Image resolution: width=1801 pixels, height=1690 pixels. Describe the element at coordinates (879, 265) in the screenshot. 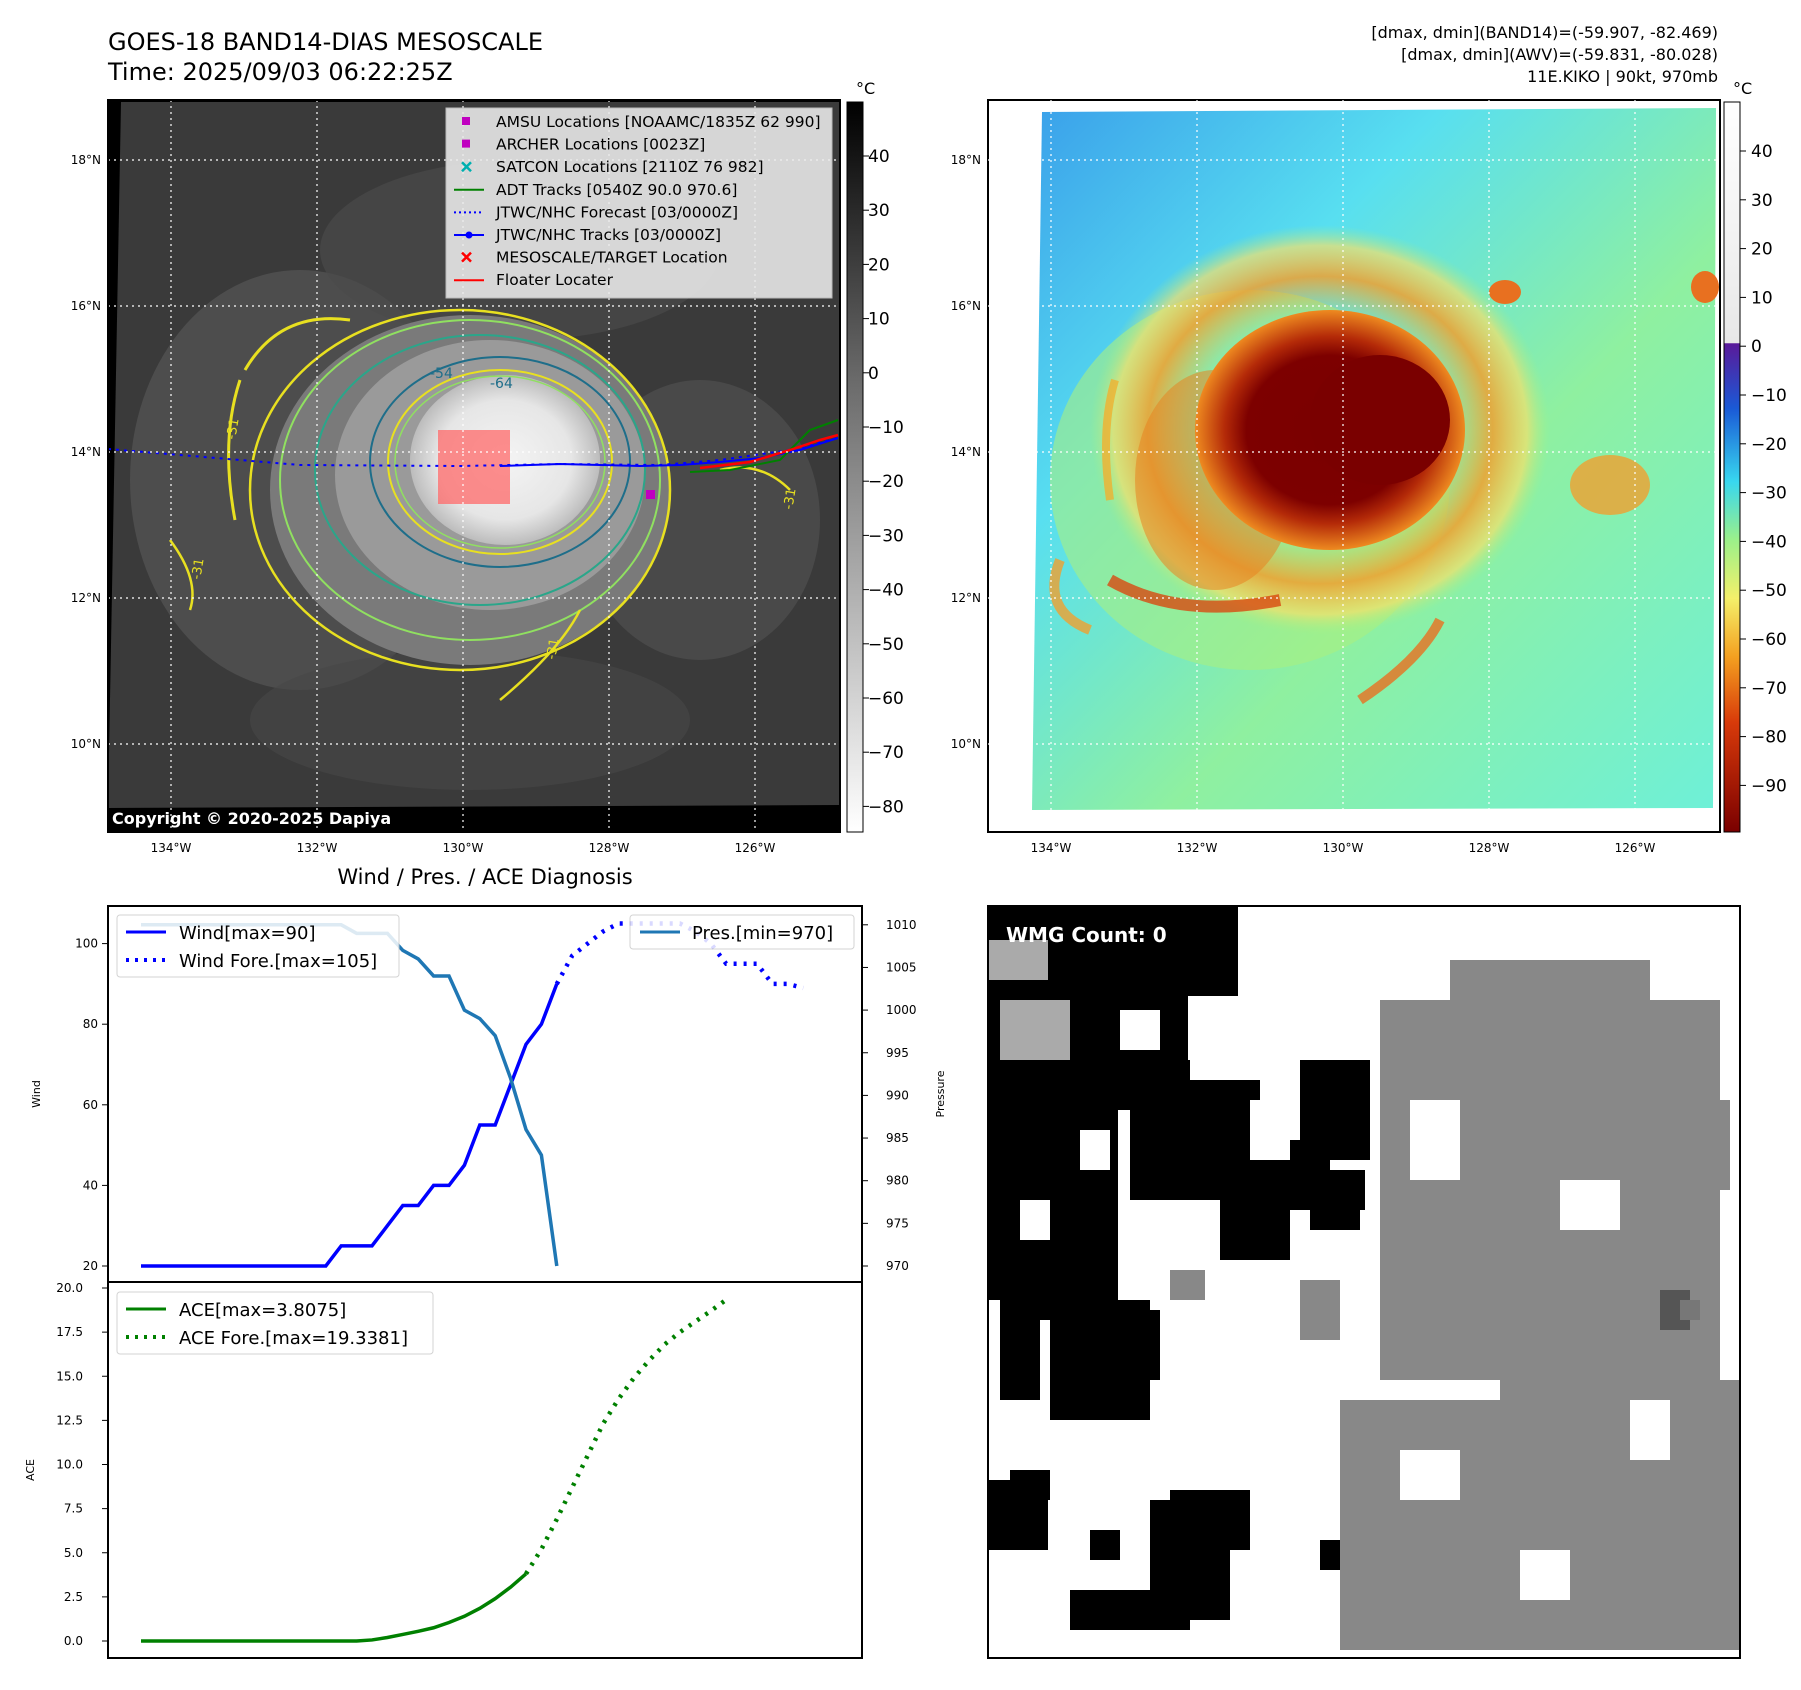

I see `left-colorbar-tick-label: 20` at that location.